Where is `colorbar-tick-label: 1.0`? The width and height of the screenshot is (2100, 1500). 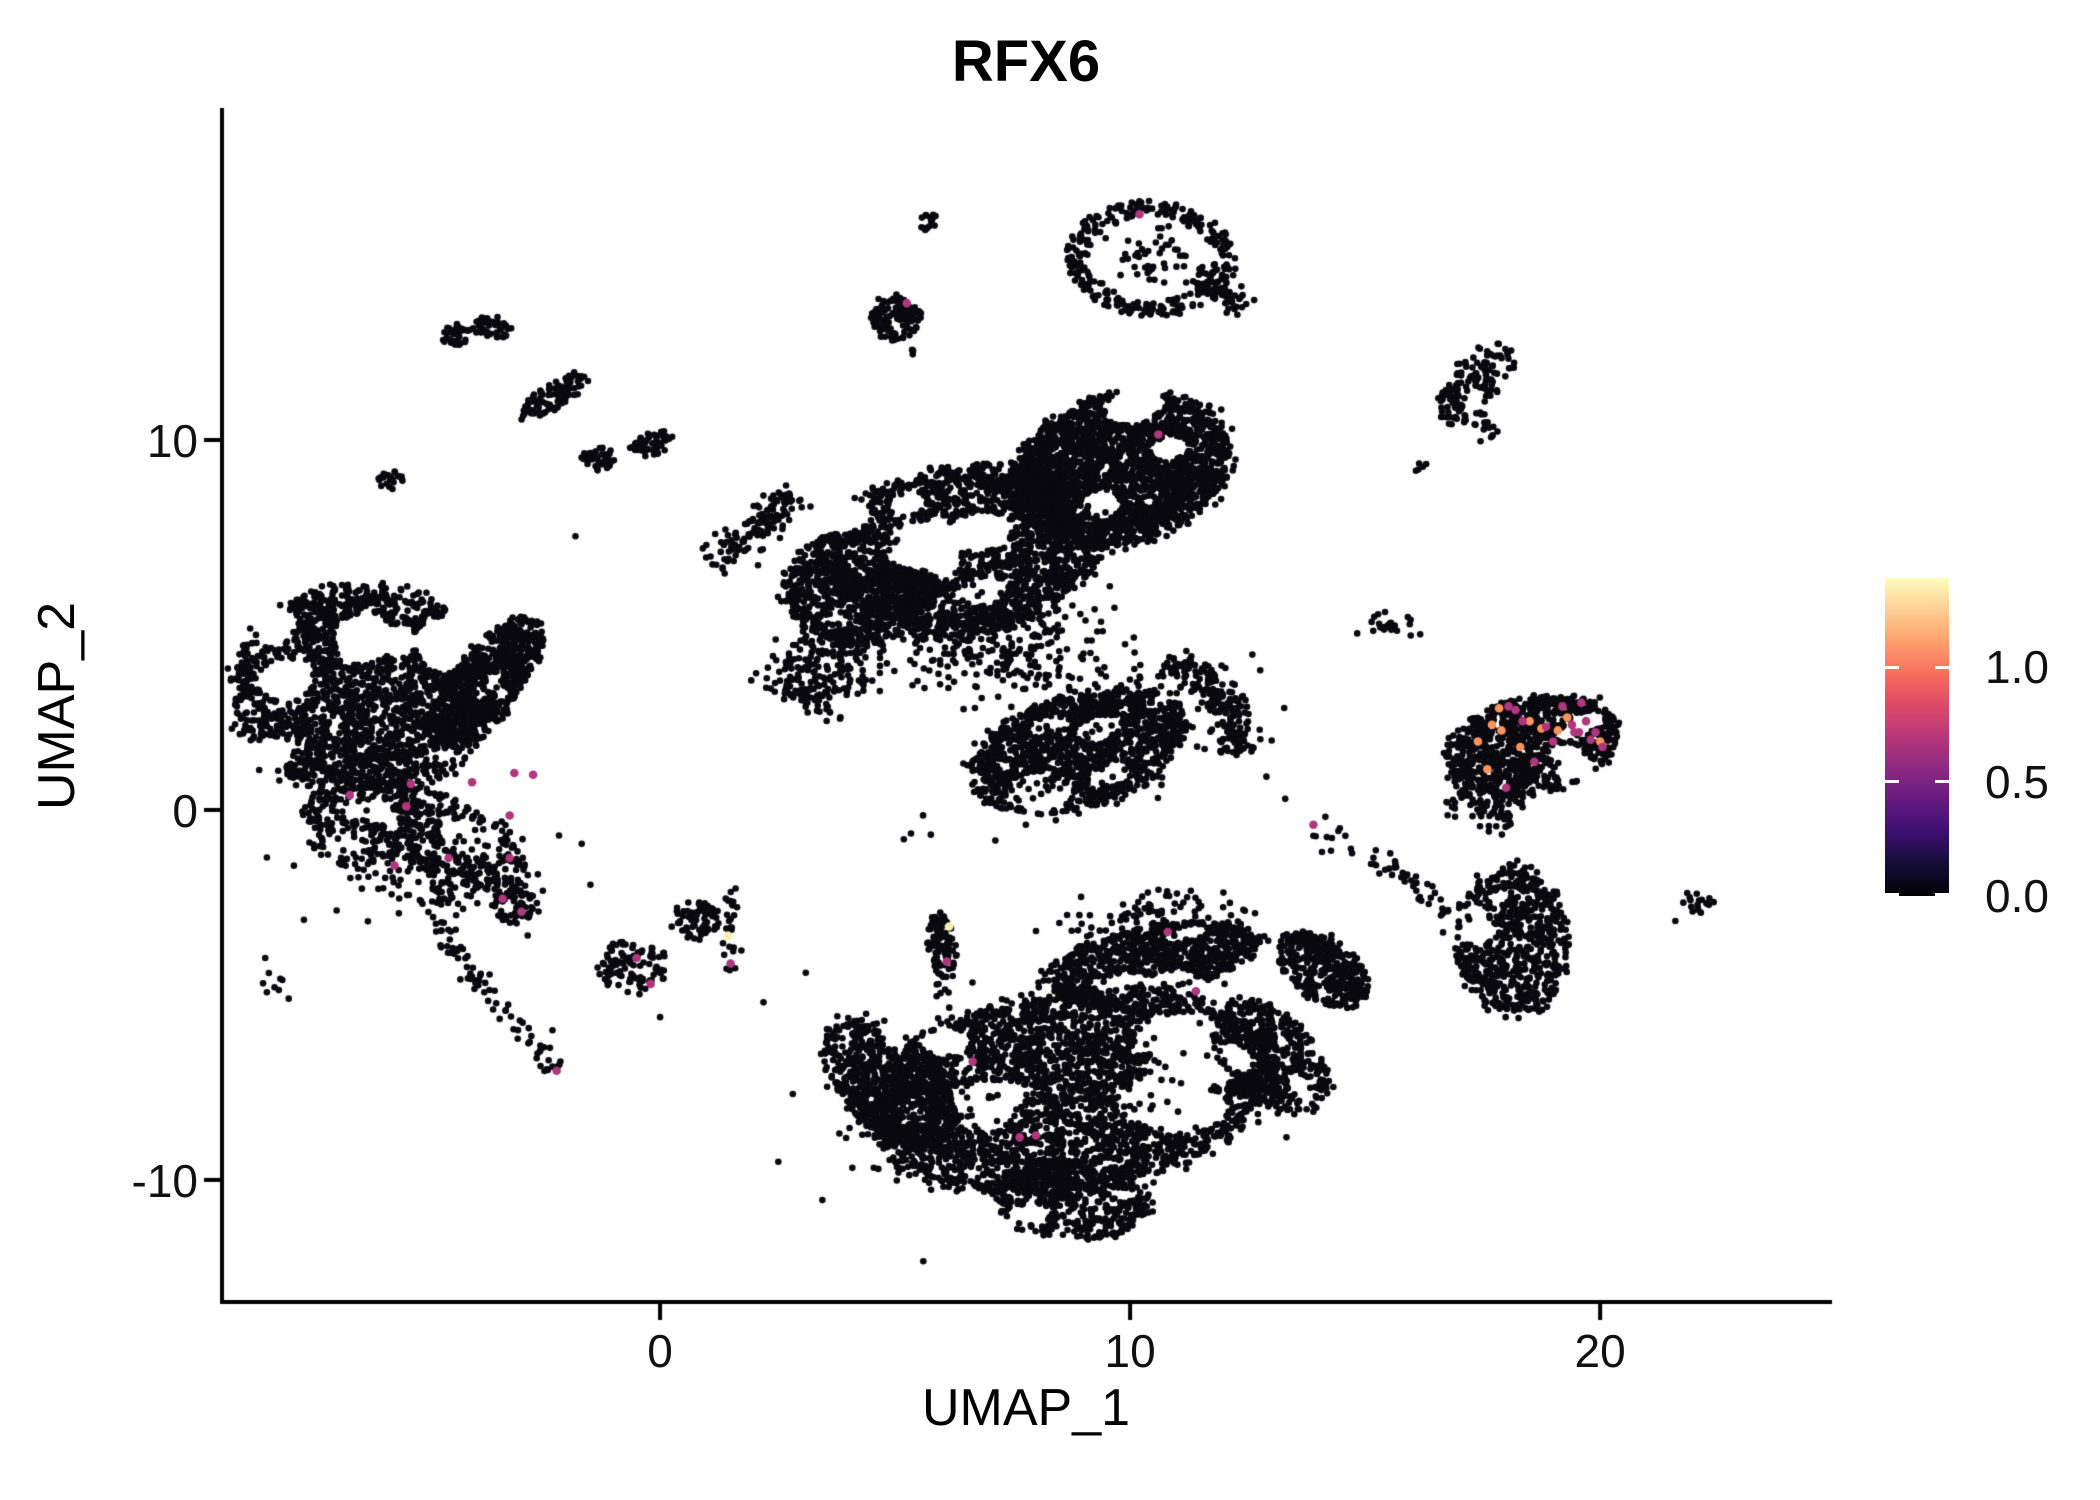
colorbar-tick-label: 1.0 is located at coordinates (2017, 667).